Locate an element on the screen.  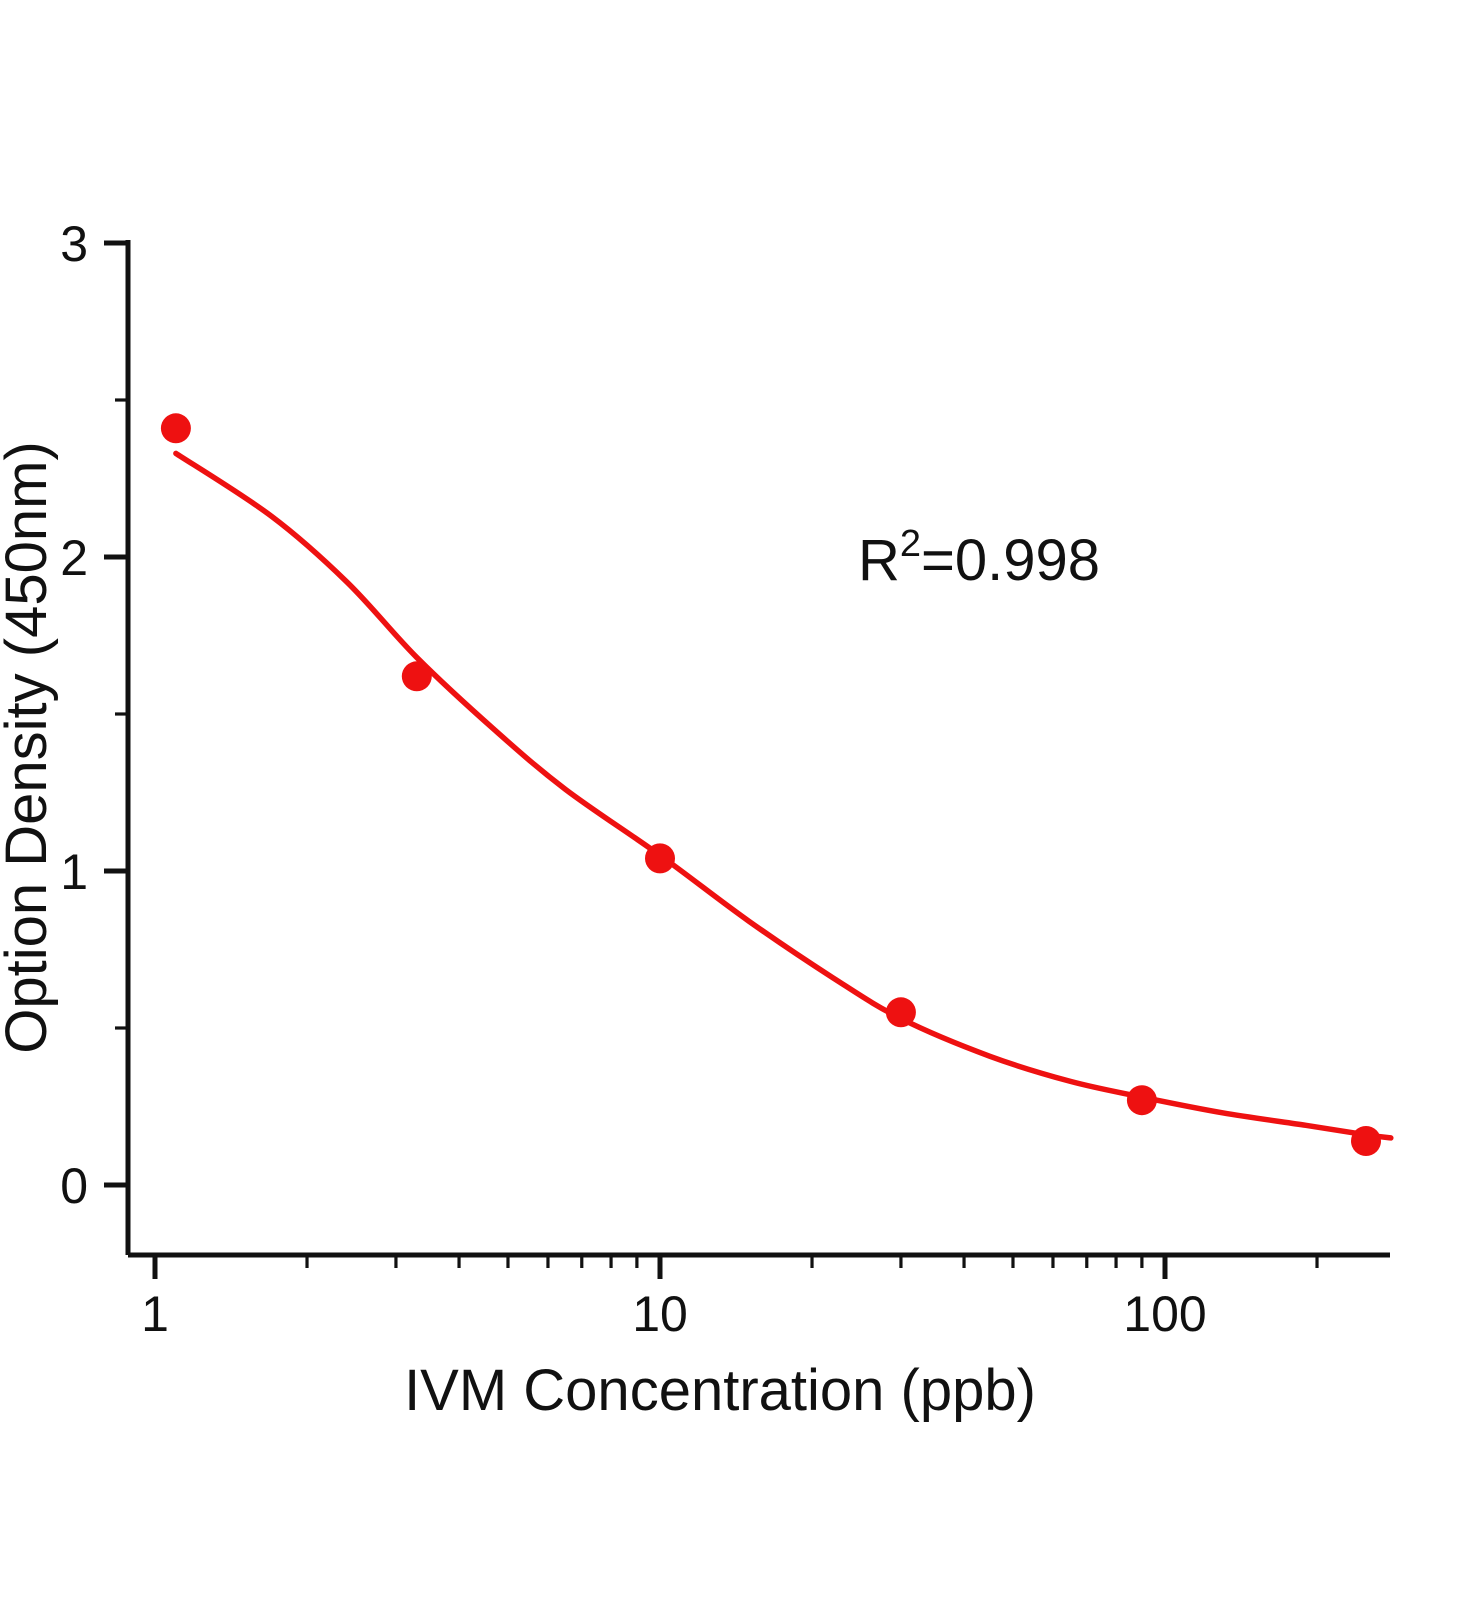
y-tick-label: 0 is located at coordinates (74, 1186).